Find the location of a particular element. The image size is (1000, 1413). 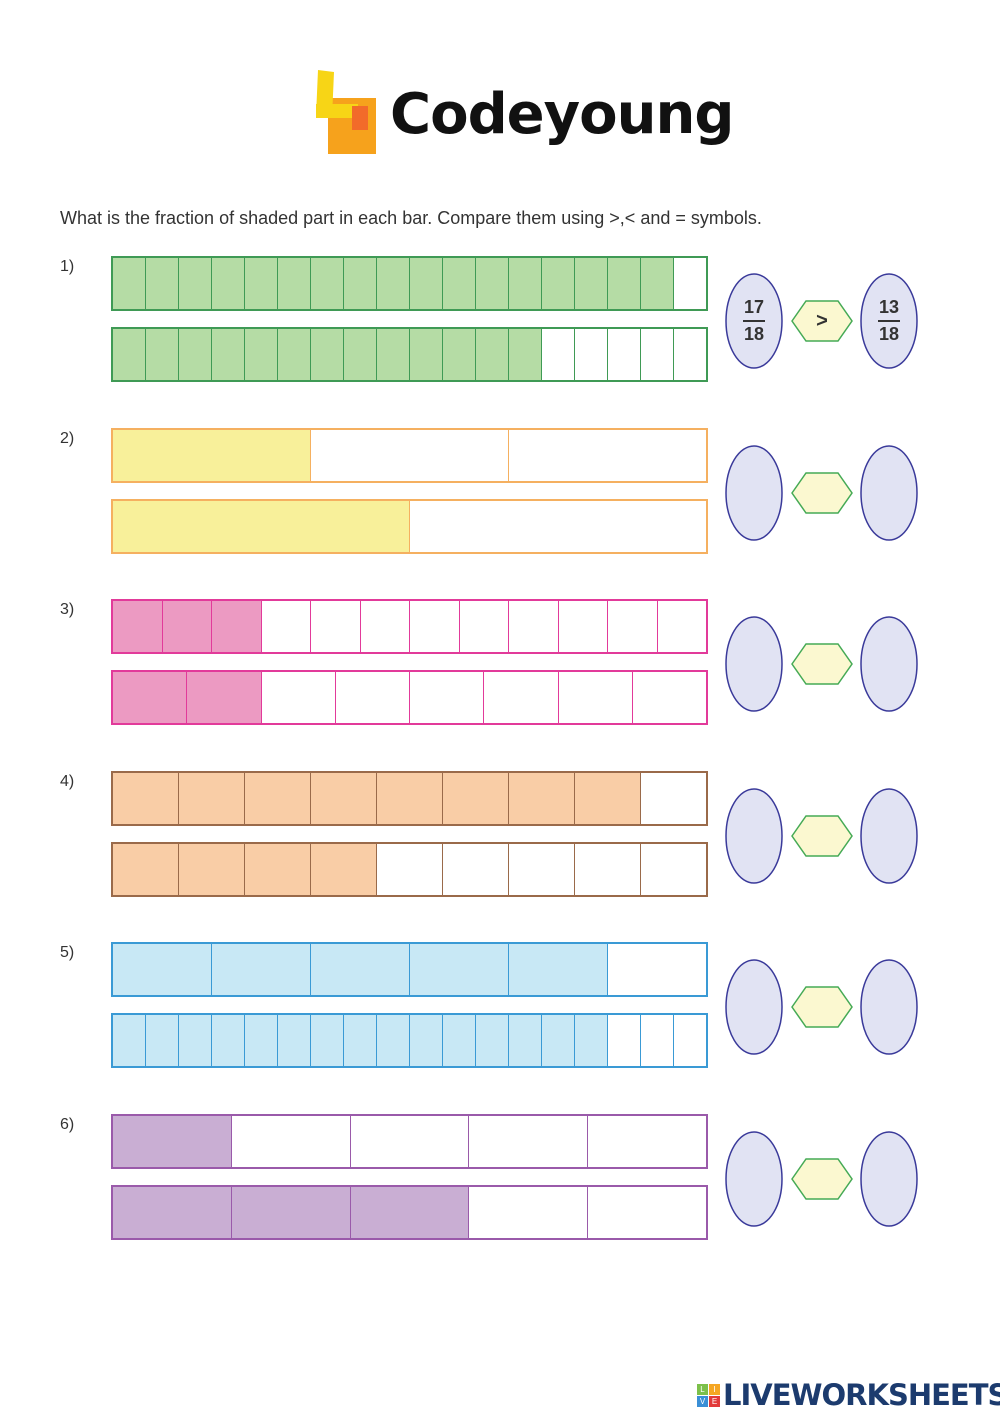

badge-letter: I is located at coordinates (714, 1389).